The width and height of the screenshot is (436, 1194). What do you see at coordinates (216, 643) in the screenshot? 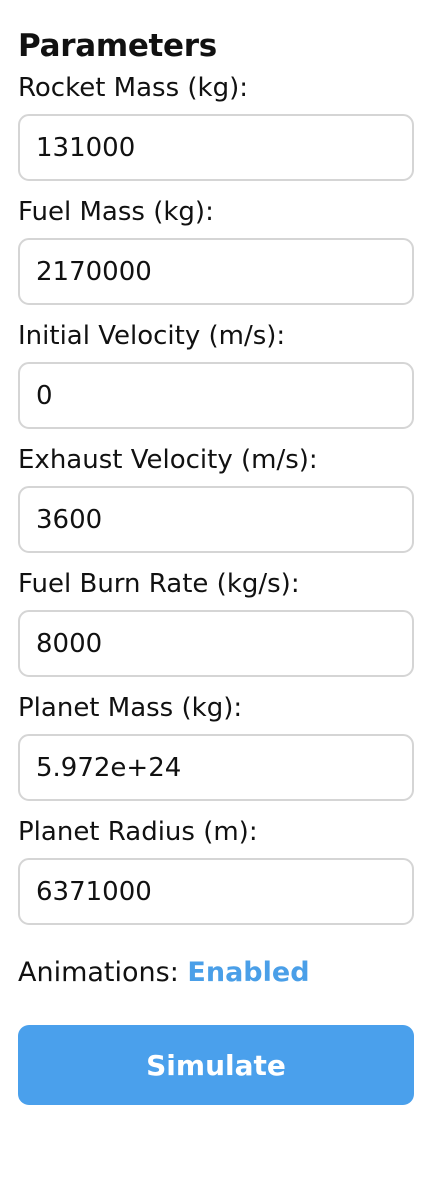
I see `fuel-burn-rate-input` at bounding box center [216, 643].